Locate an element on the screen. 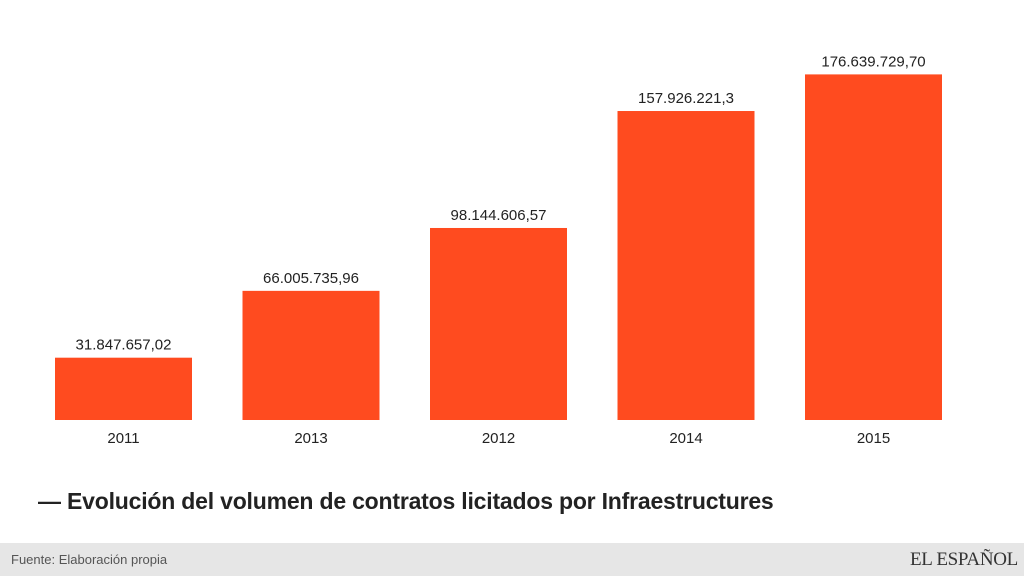 The width and height of the screenshot is (1024, 576). x-tick-label-2014: 2014 is located at coordinates (685, 438).